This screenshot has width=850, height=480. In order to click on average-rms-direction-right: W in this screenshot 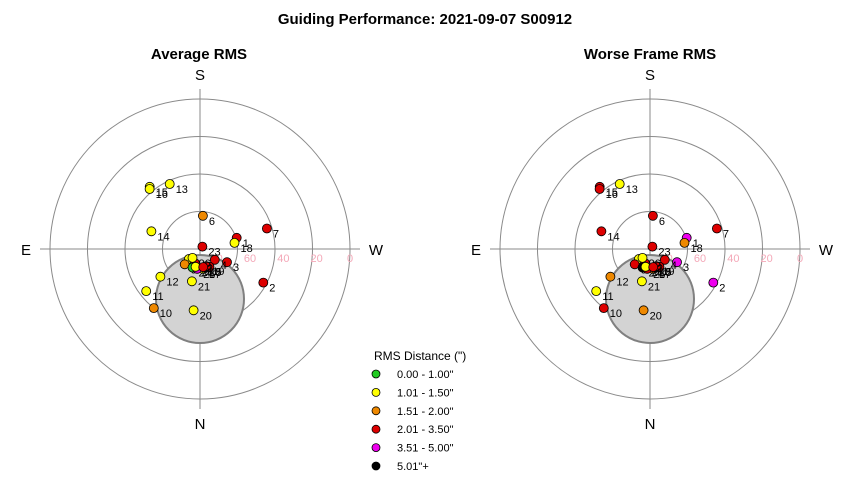, I will do `click(376, 250)`.